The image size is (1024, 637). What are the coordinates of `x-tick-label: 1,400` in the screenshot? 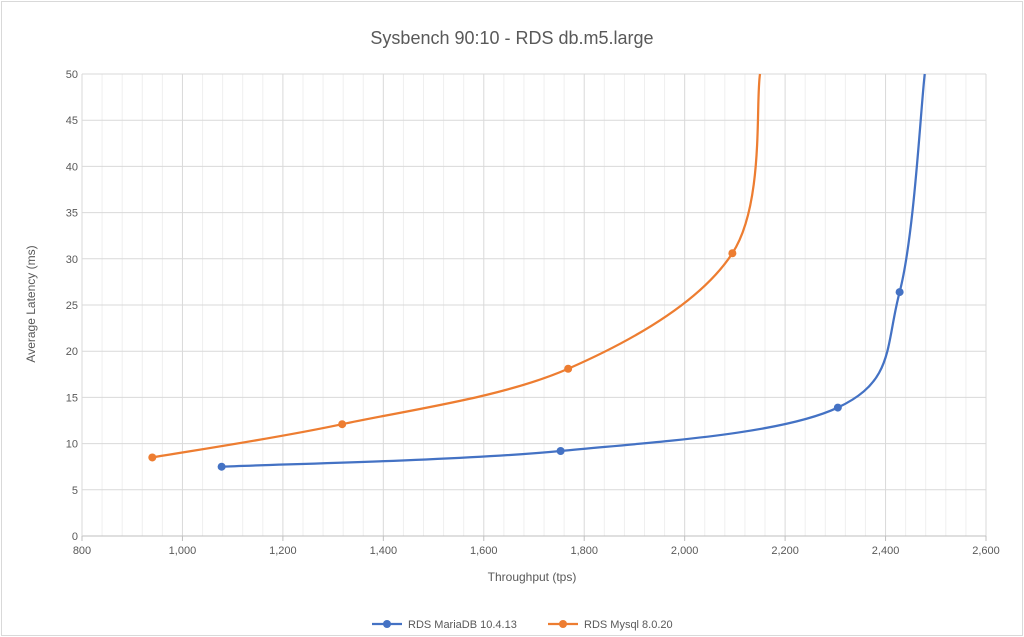 It's located at (384, 551).